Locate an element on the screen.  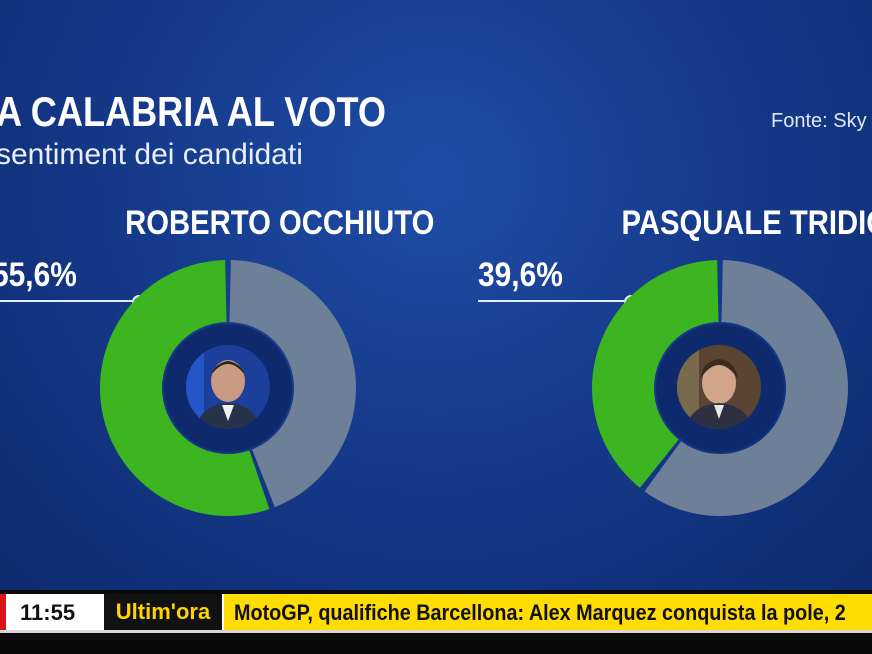
ticker-clock: 11:55 is located at coordinates (48, 612).